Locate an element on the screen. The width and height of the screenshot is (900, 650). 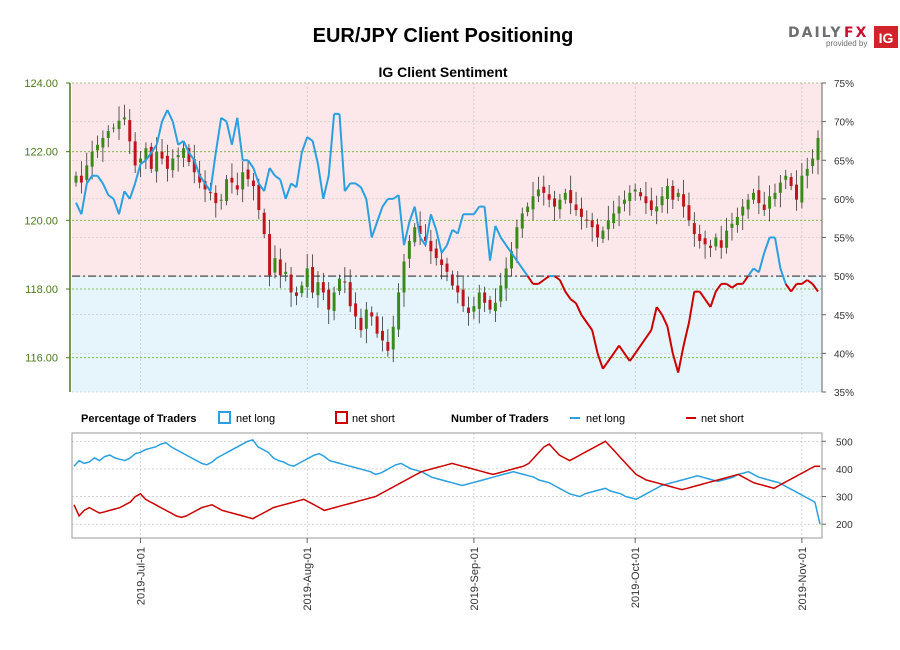
bottom-gridlines is located at coordinates (447, 485).